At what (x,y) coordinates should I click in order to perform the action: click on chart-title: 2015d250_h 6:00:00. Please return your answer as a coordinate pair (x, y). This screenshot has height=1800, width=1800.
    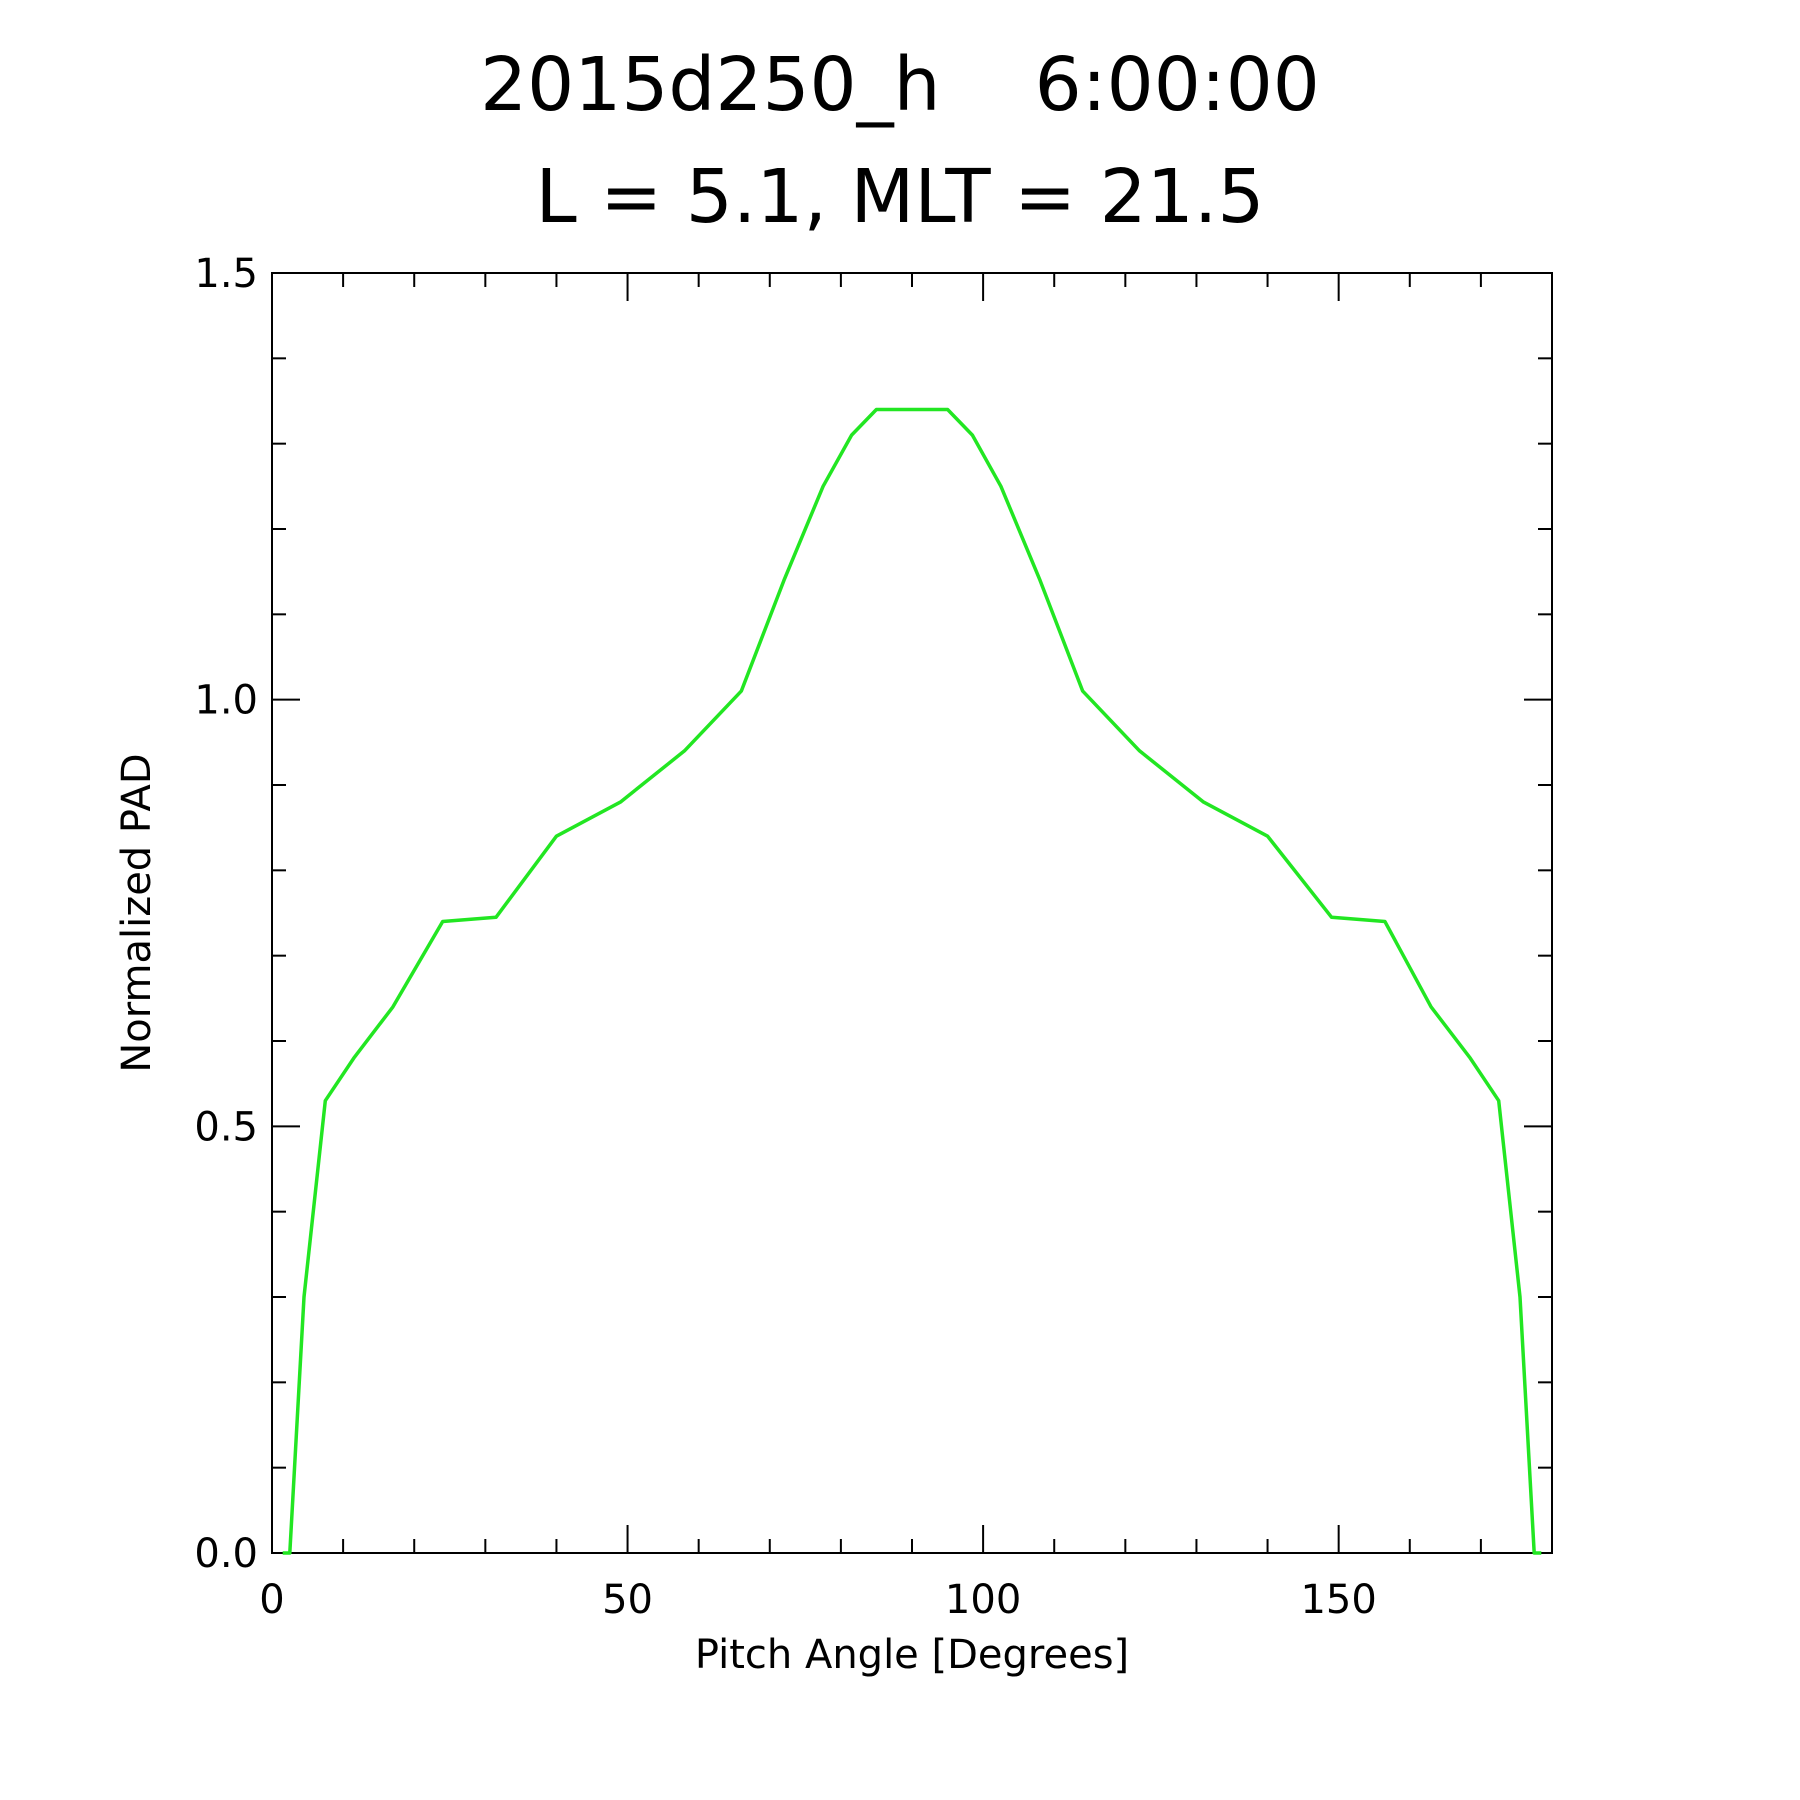
    Looking at the image, I should click on (900, 85).